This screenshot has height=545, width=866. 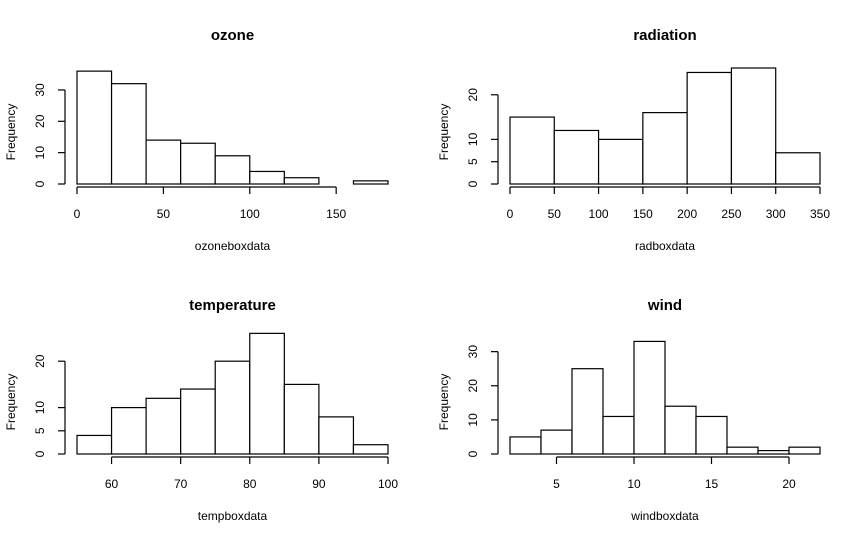 I want to click on x-tick-label: 10, so click(x=634, y=484).